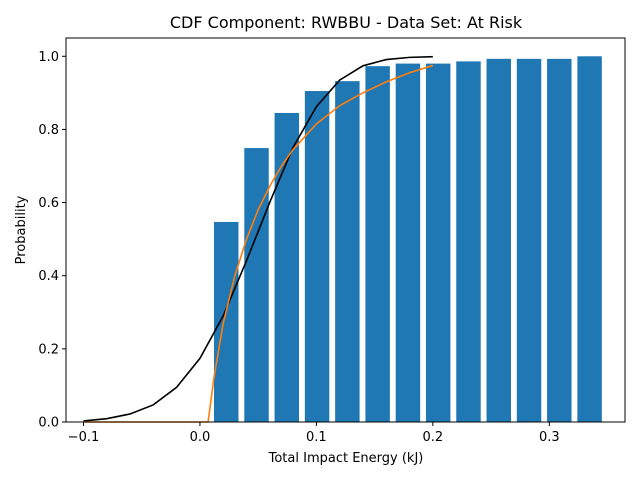 The image size is (640, 480). What do you see at coordinates (48, 349) in the screenshot?
I see `y-tick-label: 0.2` at bounding box center [48, 349].